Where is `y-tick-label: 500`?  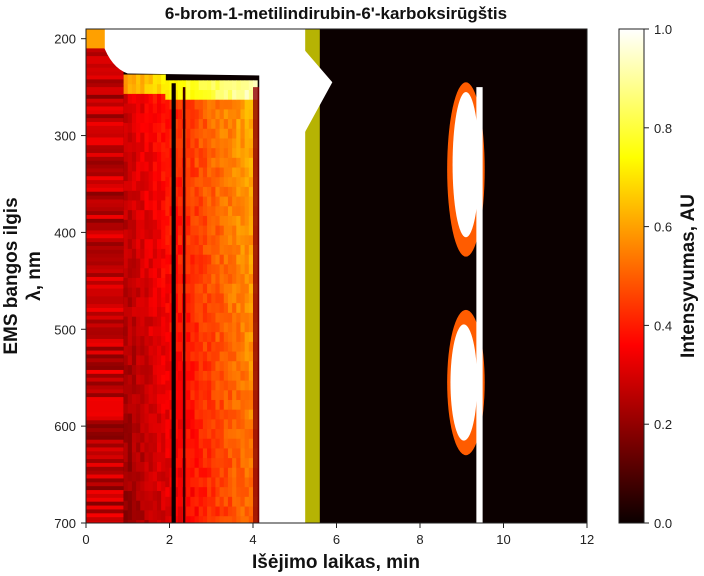 y-tick-label: 500 is located at coordinates (65, 329).